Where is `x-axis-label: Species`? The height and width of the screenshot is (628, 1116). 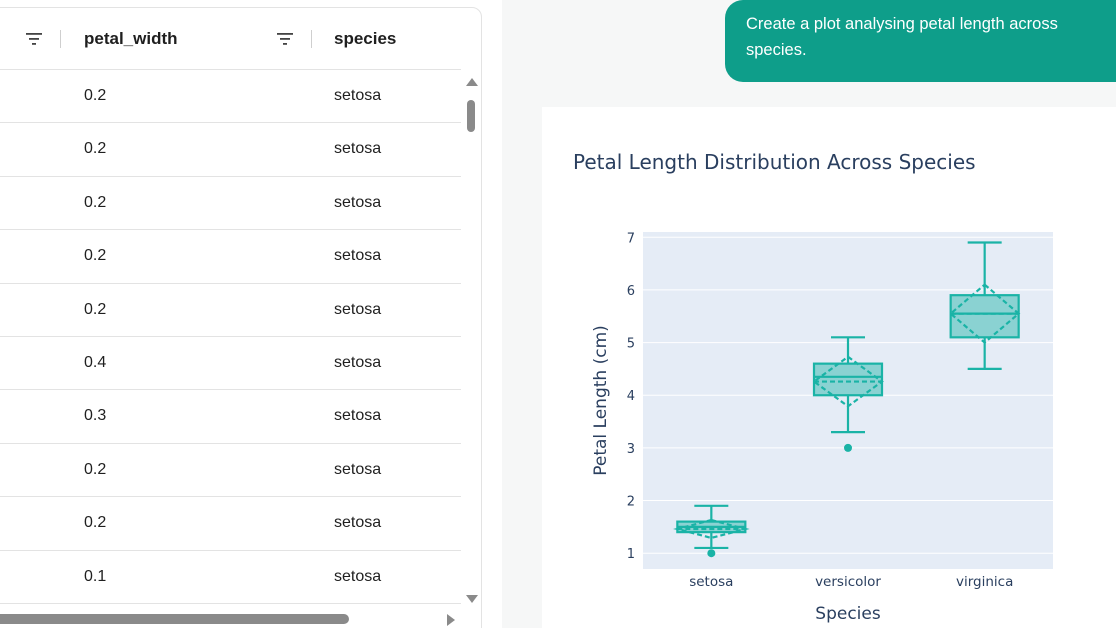 x-axis-label: Species is located at coordinates (848, 614).